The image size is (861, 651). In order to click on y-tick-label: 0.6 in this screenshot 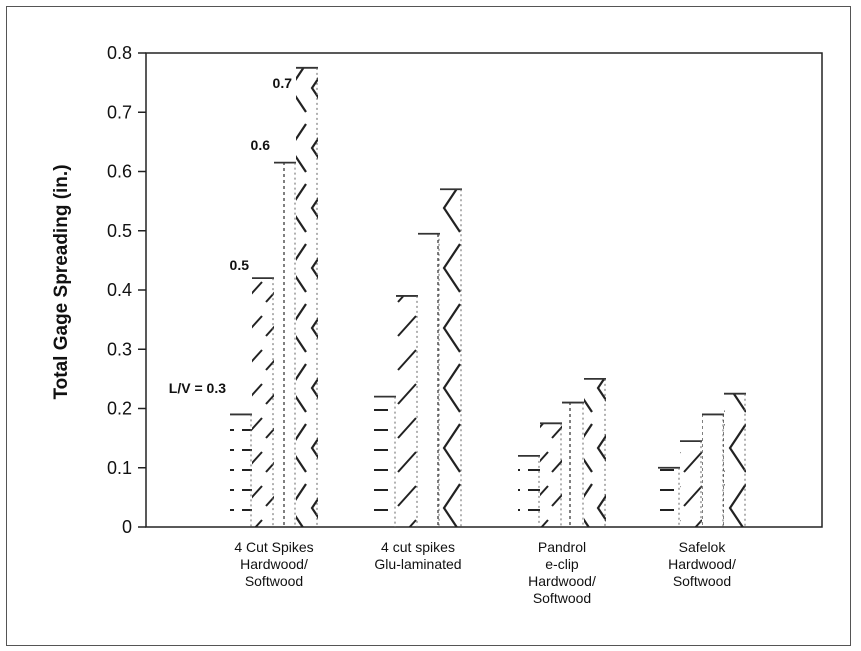, I will do `click(119, 172)`.